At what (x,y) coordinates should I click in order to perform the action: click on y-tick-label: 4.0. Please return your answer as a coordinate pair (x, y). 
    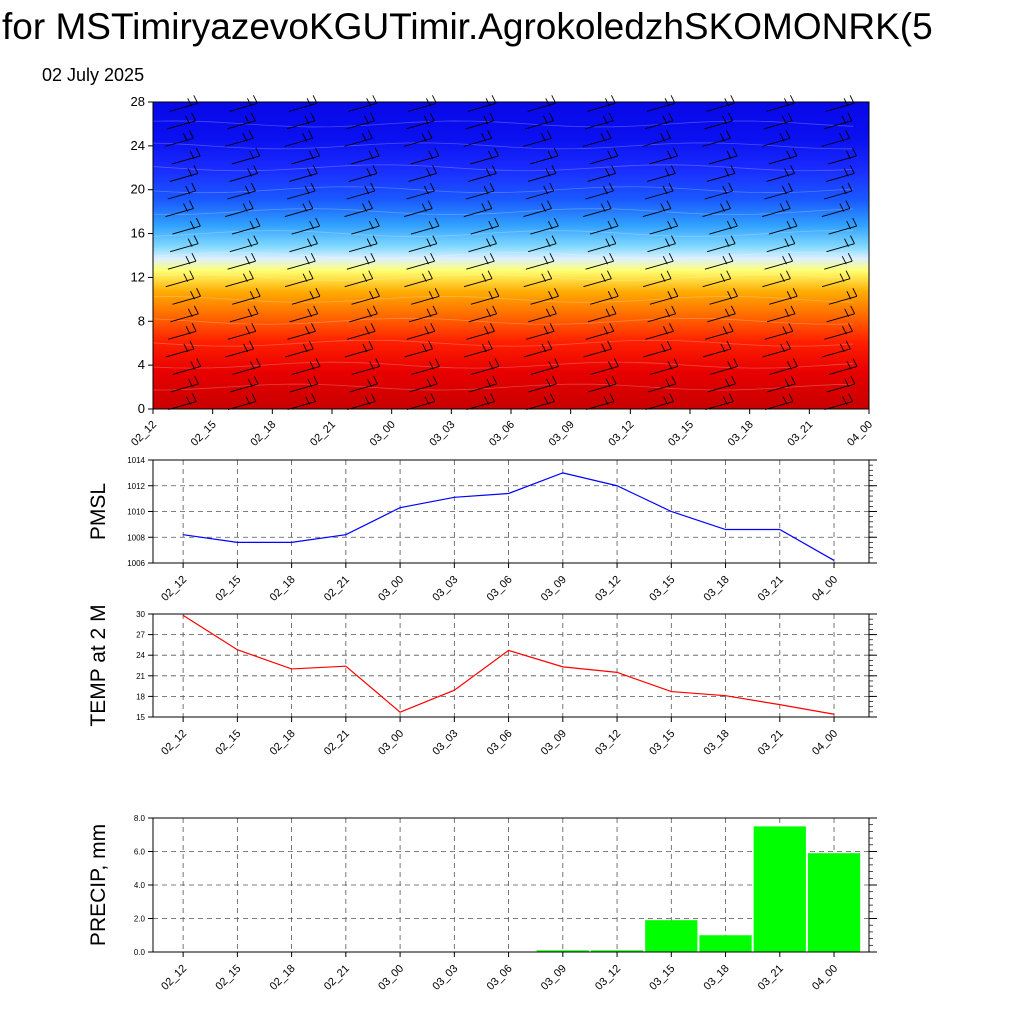
    Looking at the image, I should click on (140, 885).